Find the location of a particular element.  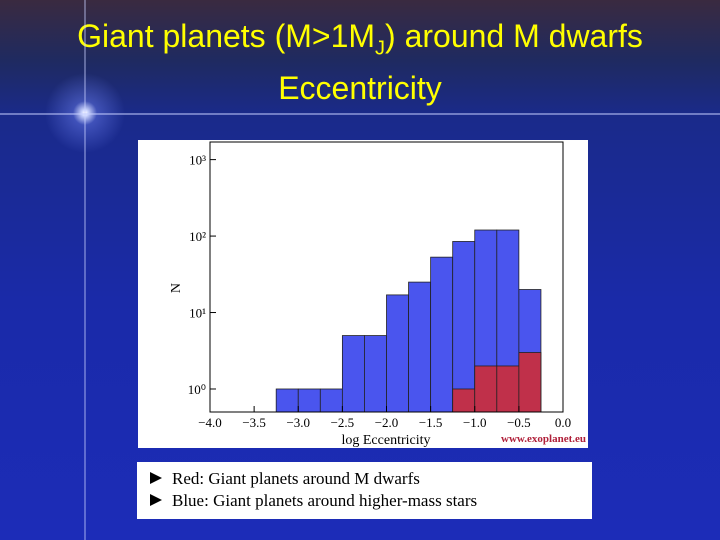

x-tick-label: −4.0 is located at coordinates (210, 422).